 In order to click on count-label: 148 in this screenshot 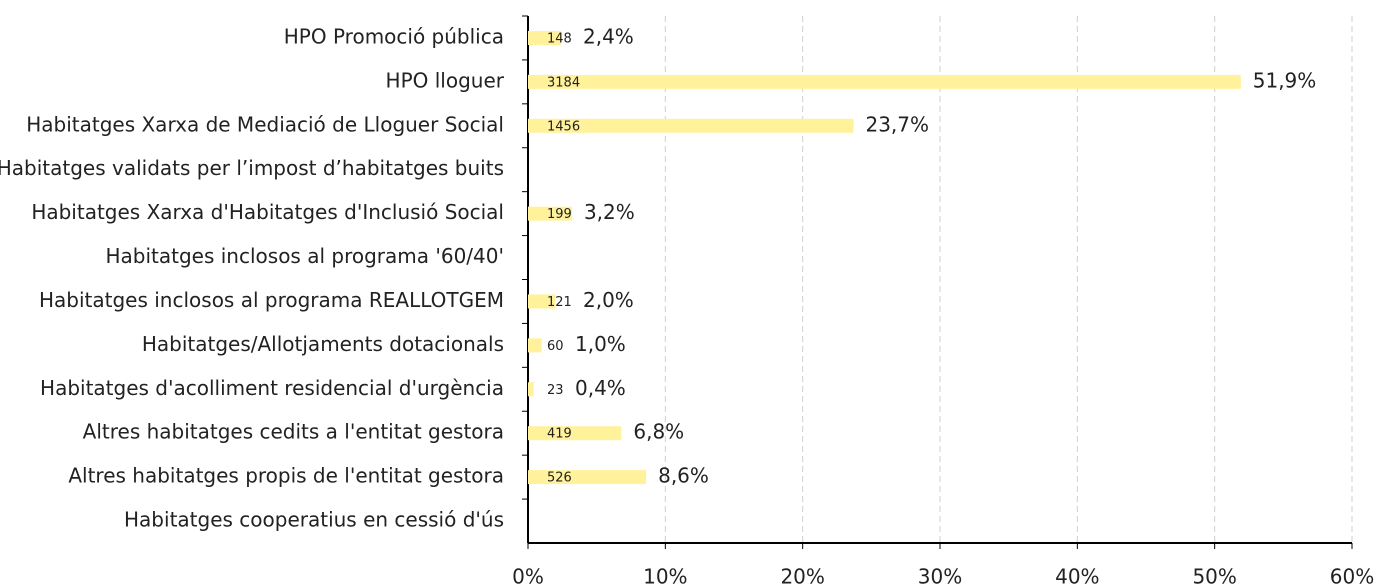, I will do `click(559, 38)`.